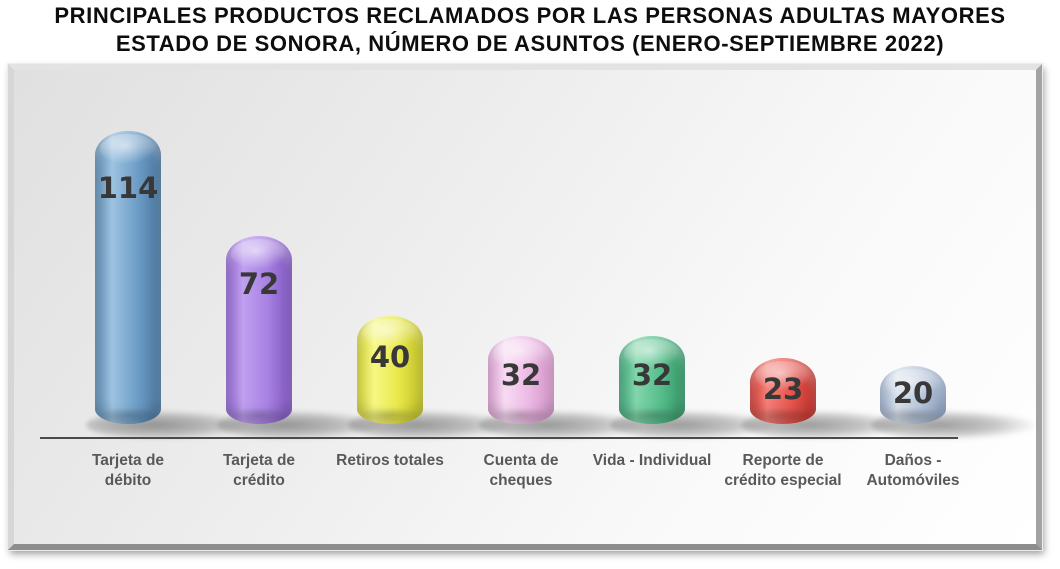  I want to click on bar-value-label: 23, so click(783, 389).